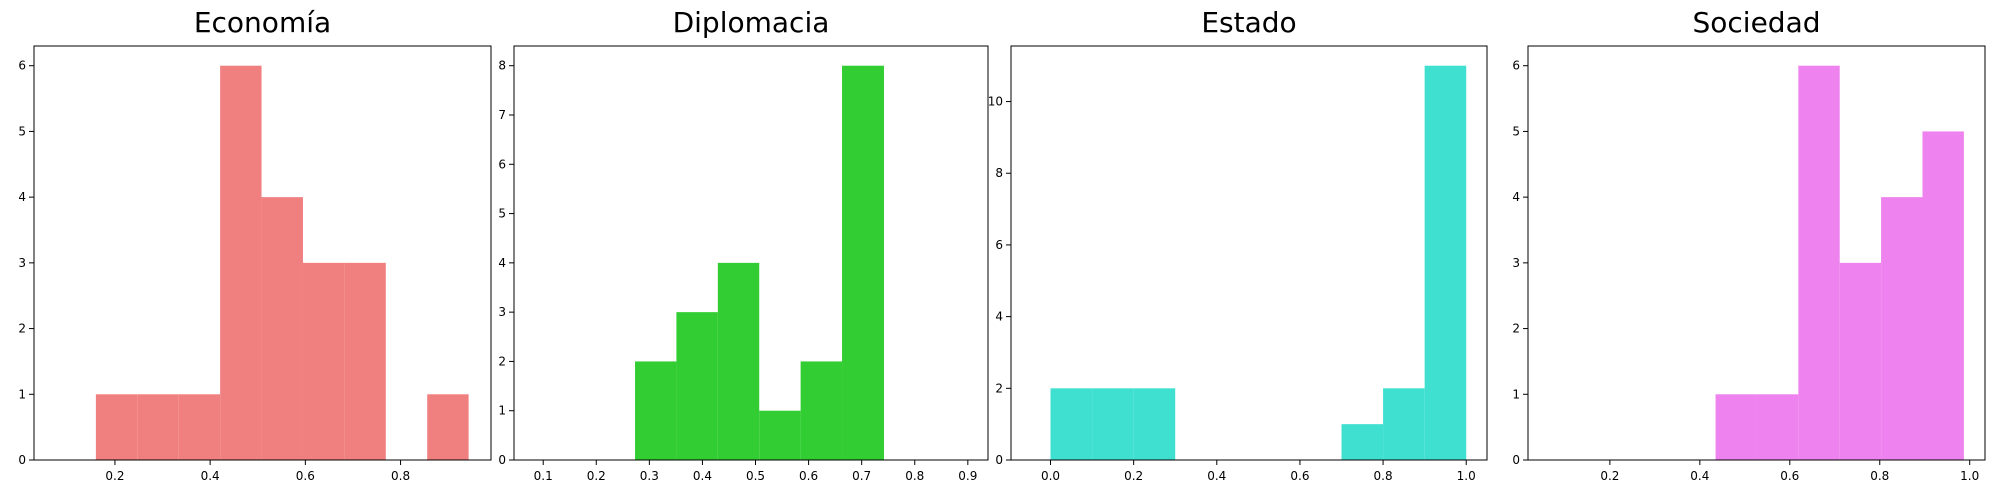 Image resolution: width=2000 pixels, height=500 pixels. Describe the element at coordinates (502, 115) in the screenshot. I see `y-tick-label: 7` at that location.